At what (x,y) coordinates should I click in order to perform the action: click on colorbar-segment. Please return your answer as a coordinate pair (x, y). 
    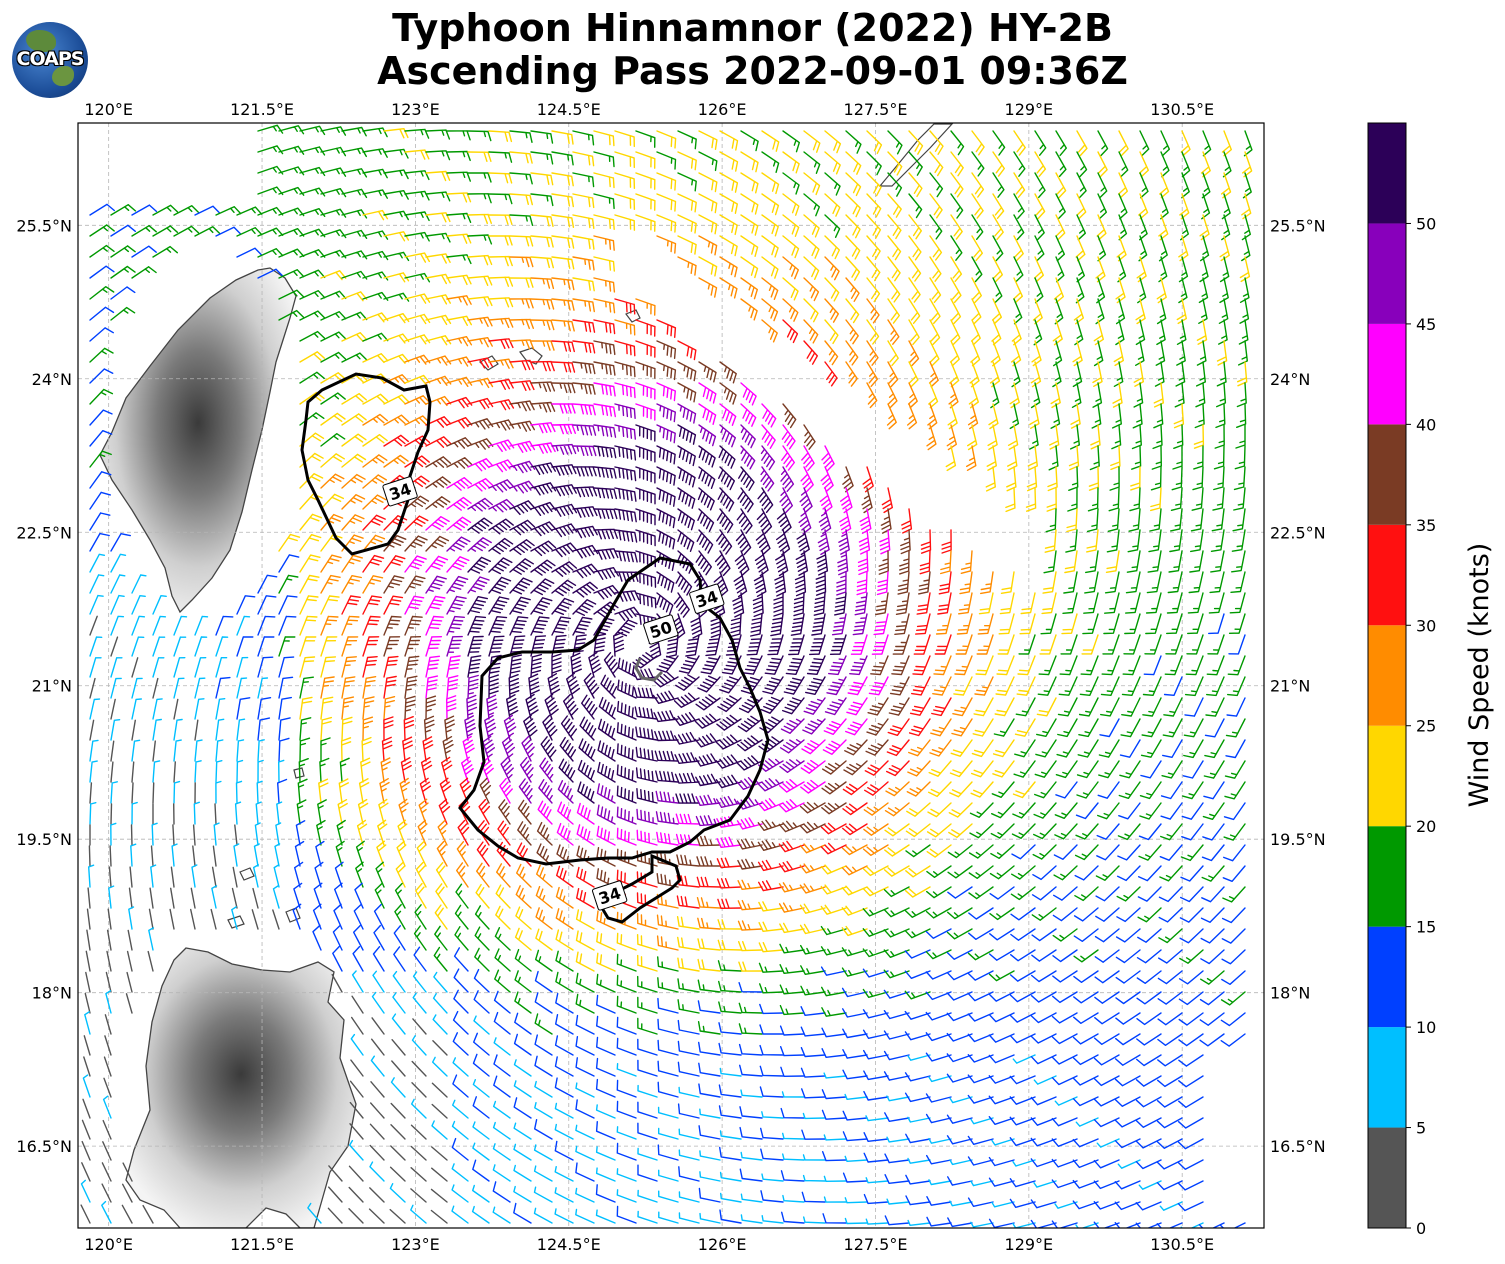
    Looking at the image, I should click on (1387, 474).